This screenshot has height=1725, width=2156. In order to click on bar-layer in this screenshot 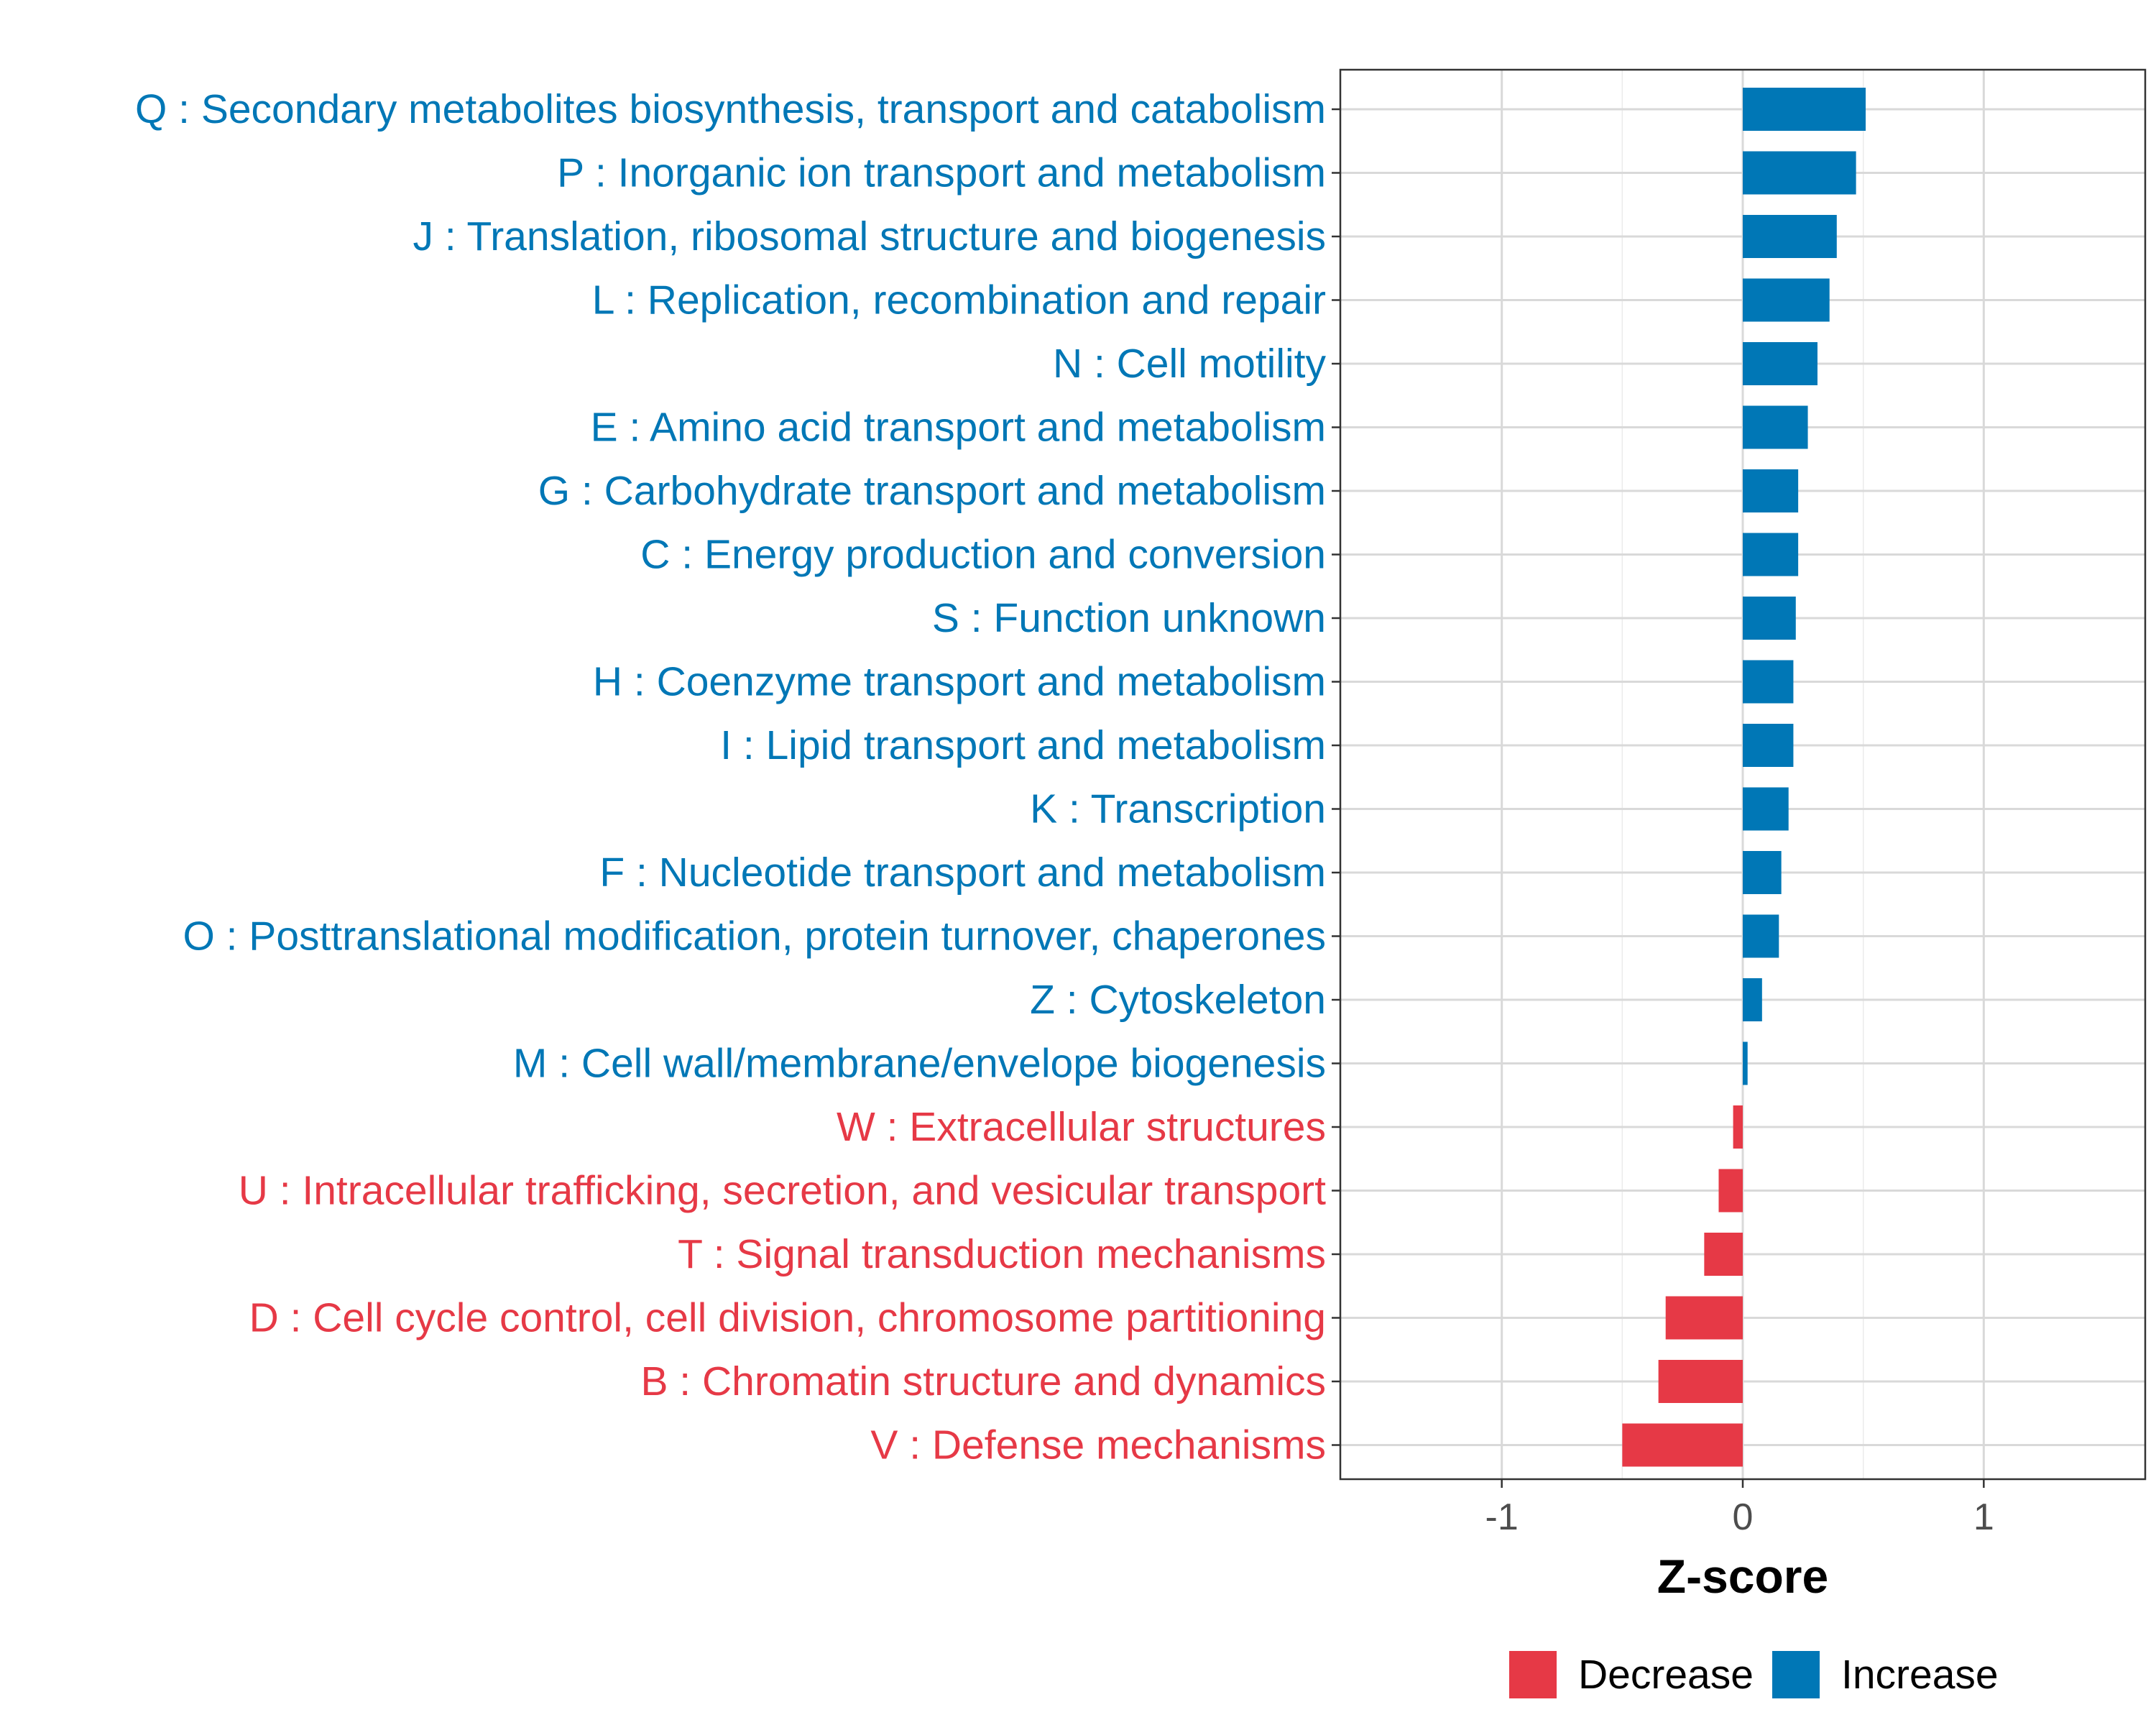, I will do `click(1744, 777)`.